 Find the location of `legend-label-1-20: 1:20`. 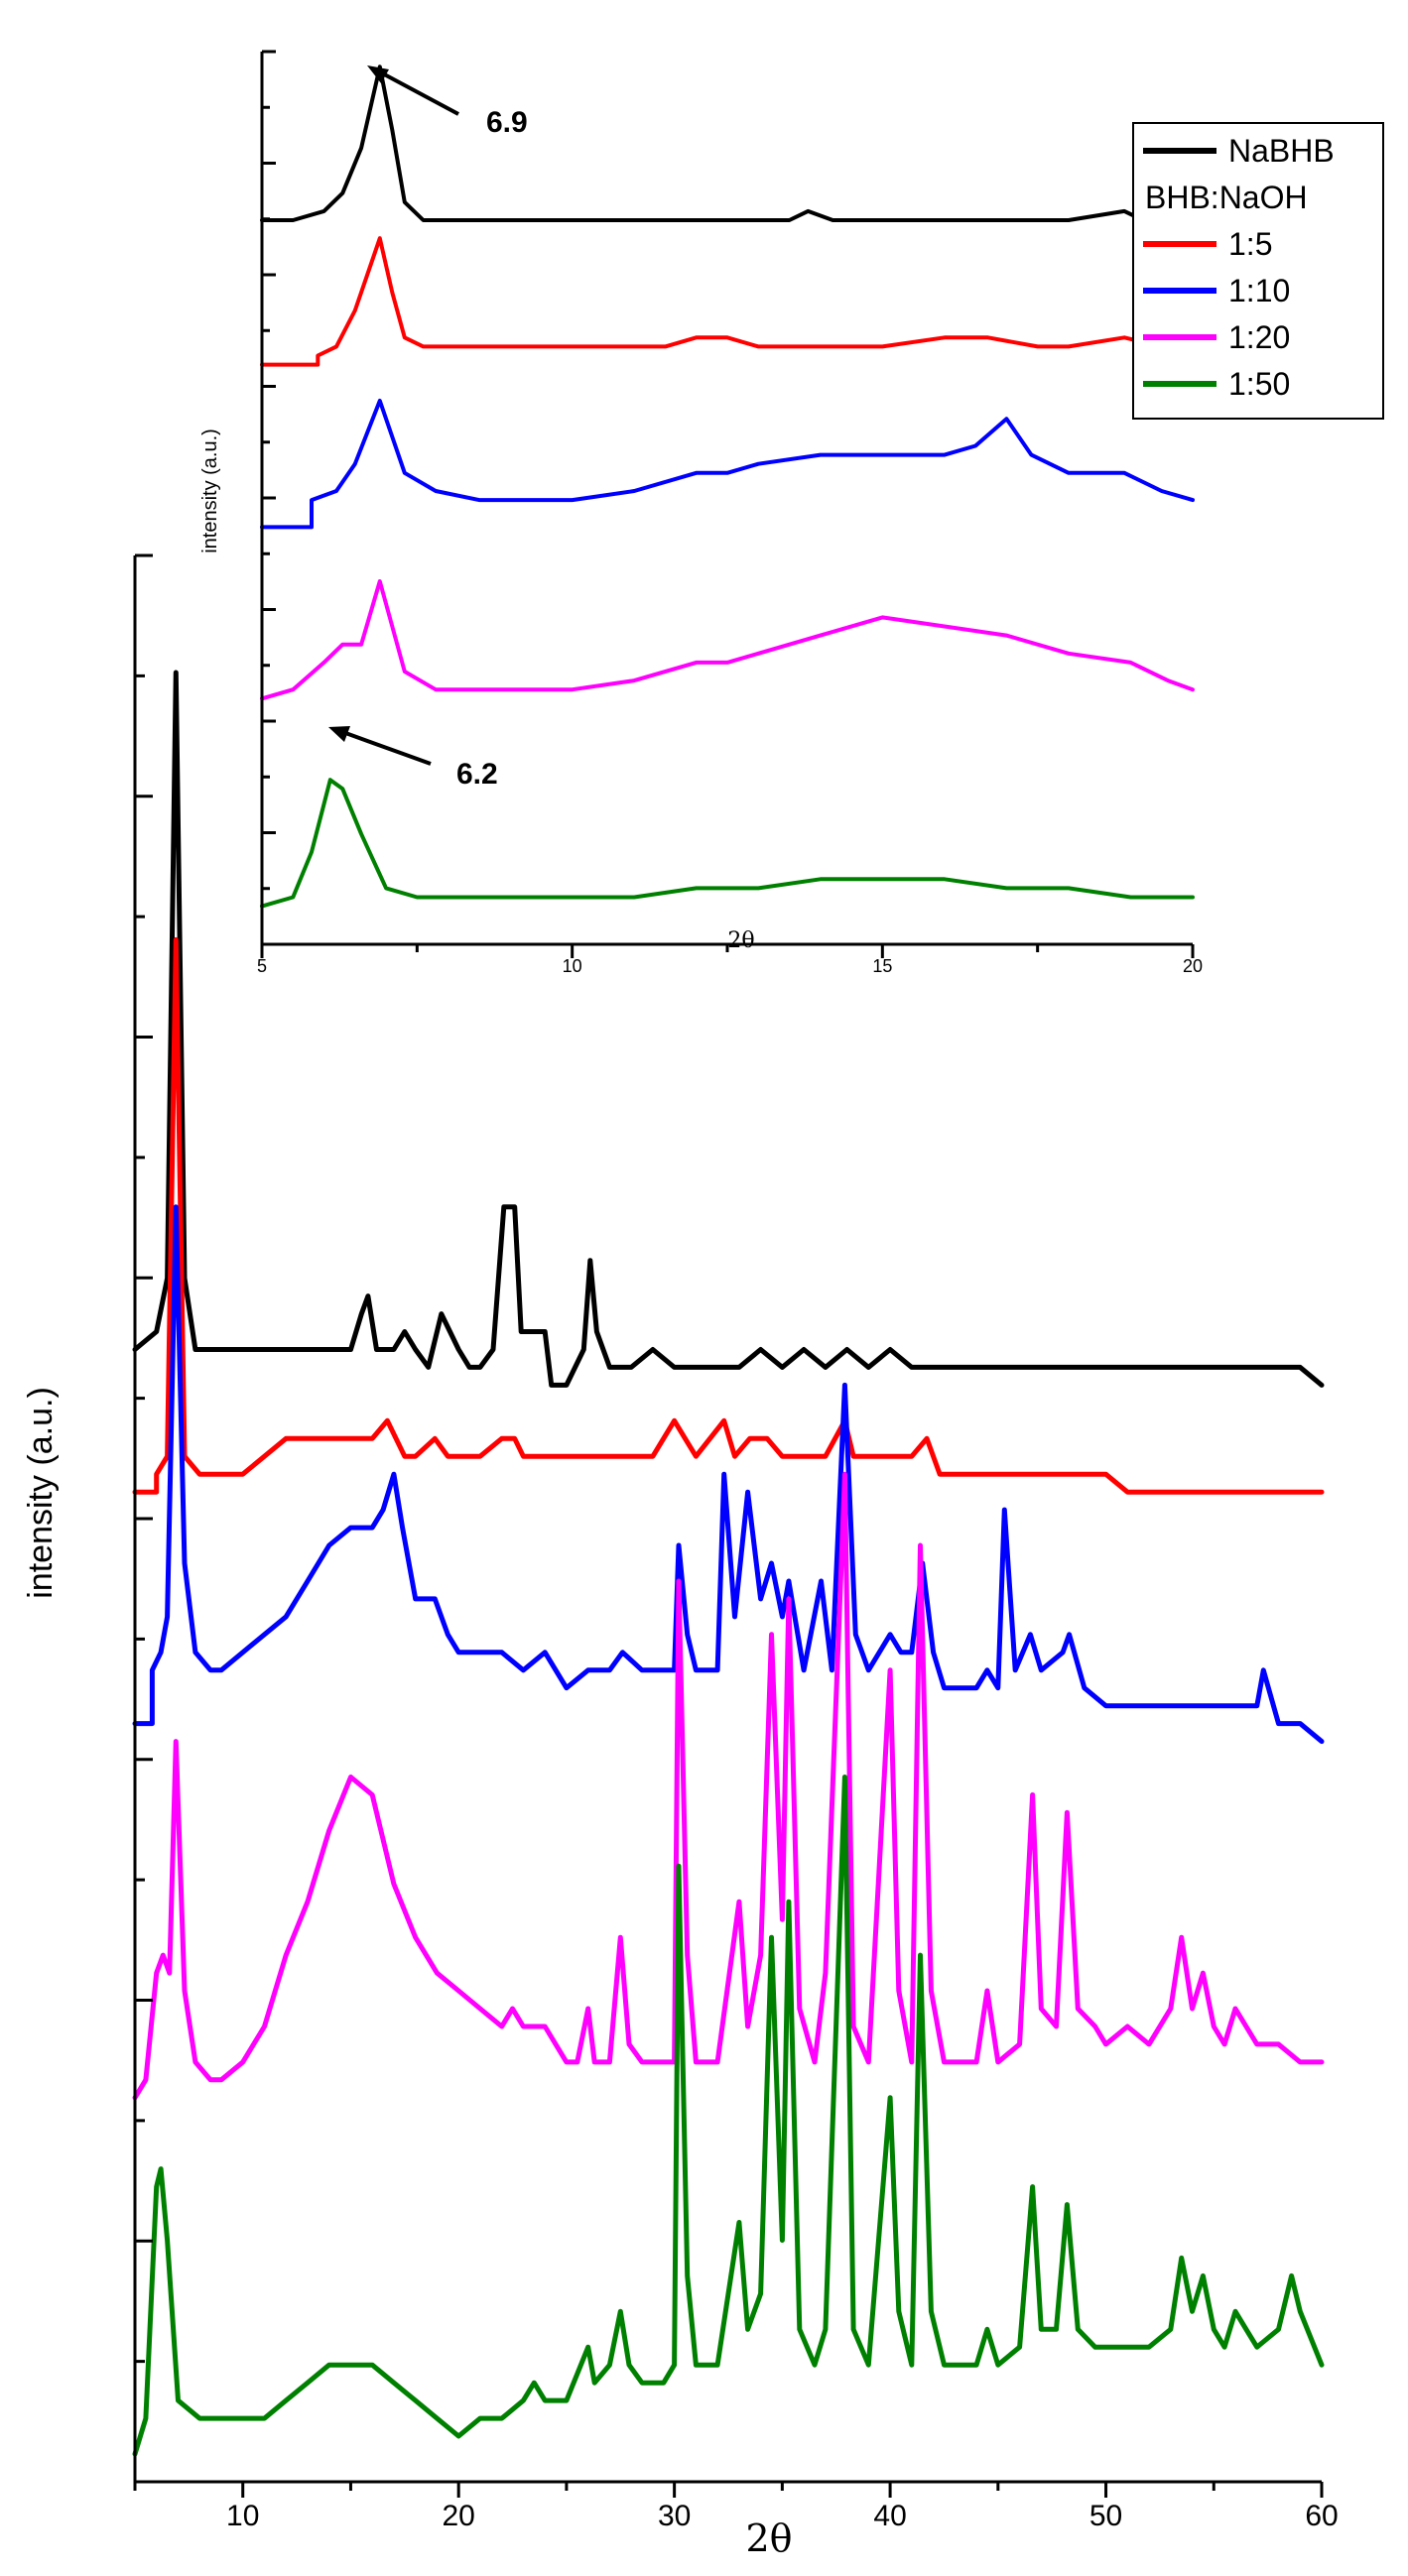

legend-label-1-20: 1:20 is located at coordinates (1259, 337).